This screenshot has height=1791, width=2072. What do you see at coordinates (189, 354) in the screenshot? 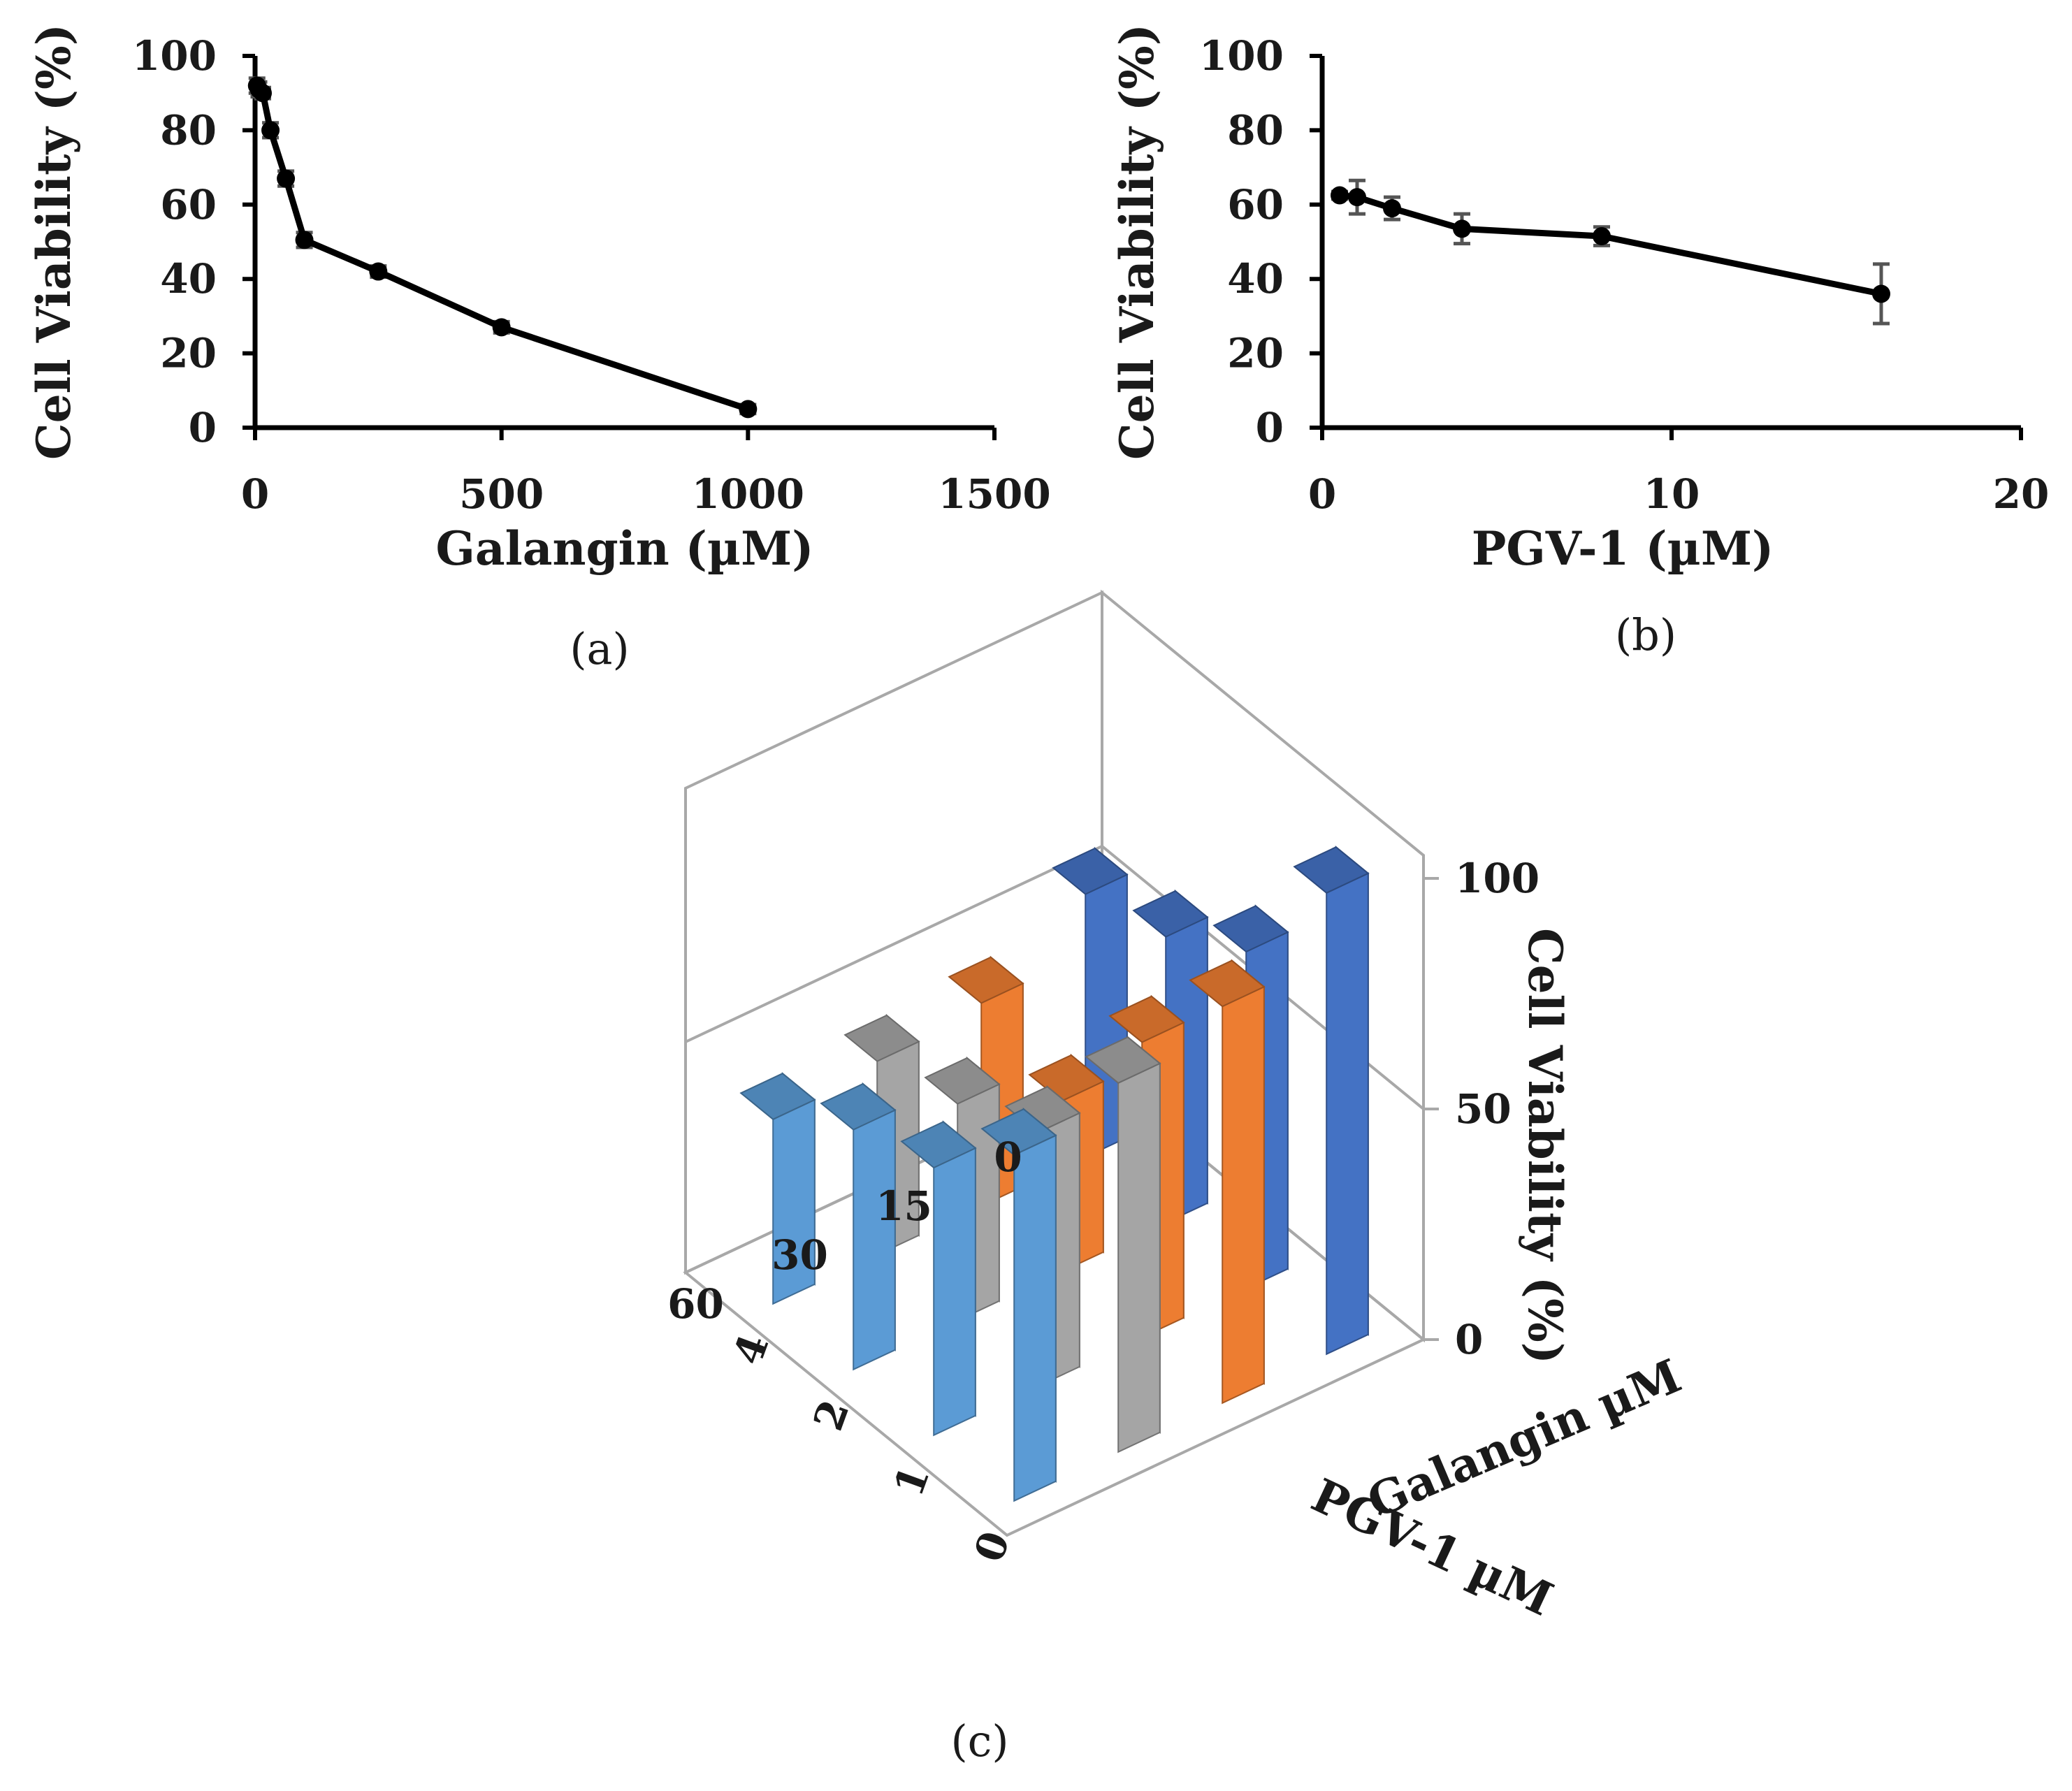
I see `a-y-tick-label: 20` at bounding box center [189, 354].